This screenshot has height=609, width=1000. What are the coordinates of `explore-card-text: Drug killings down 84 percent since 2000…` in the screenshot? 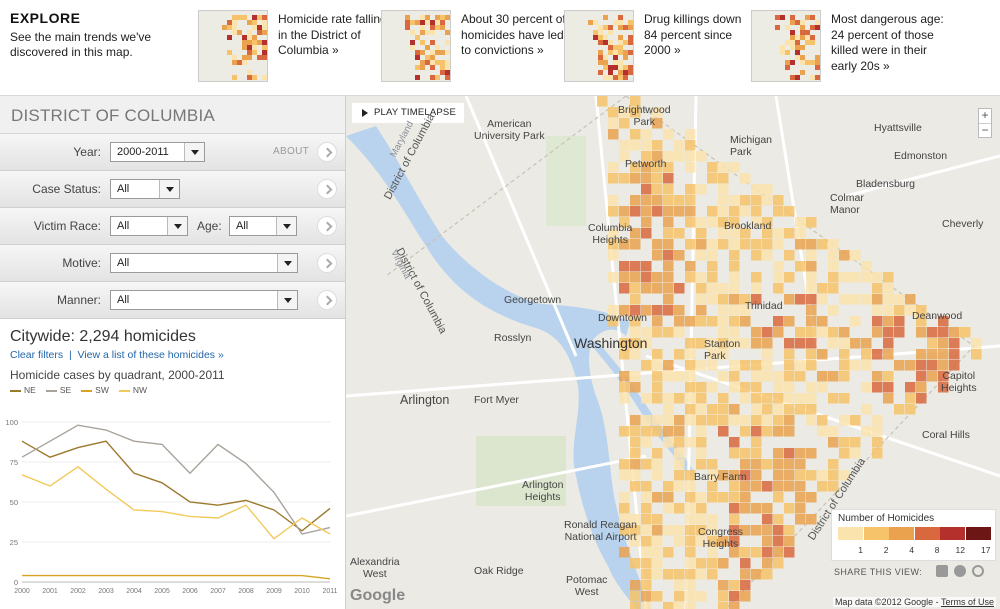 It's located at (693, 34).